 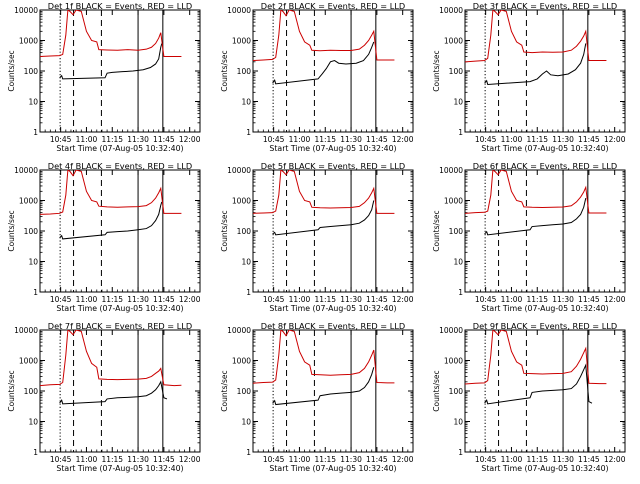 I want to click on panel-title: Det 9f BLACK = Events, RED = LLD, so click(x=545, y=326).